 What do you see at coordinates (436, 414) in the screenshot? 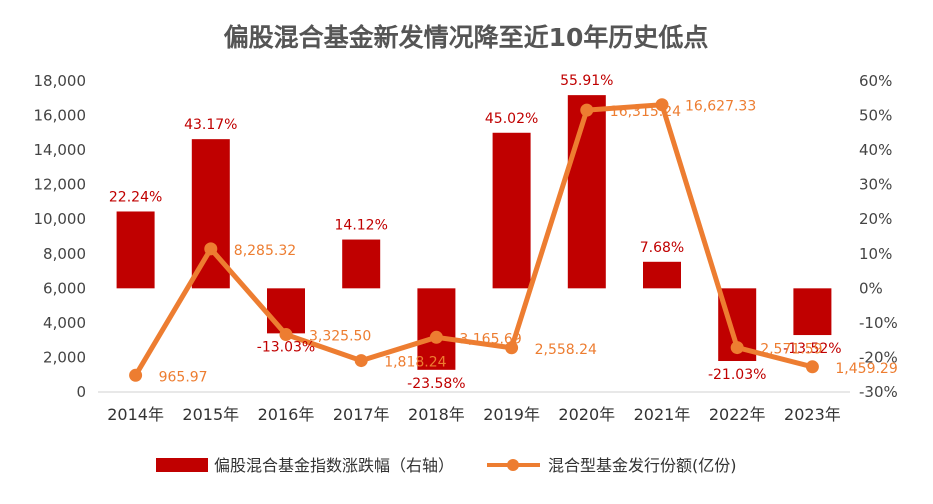
I see `x-axis-tick-label: 2018年` at bounding box center [436, 414].